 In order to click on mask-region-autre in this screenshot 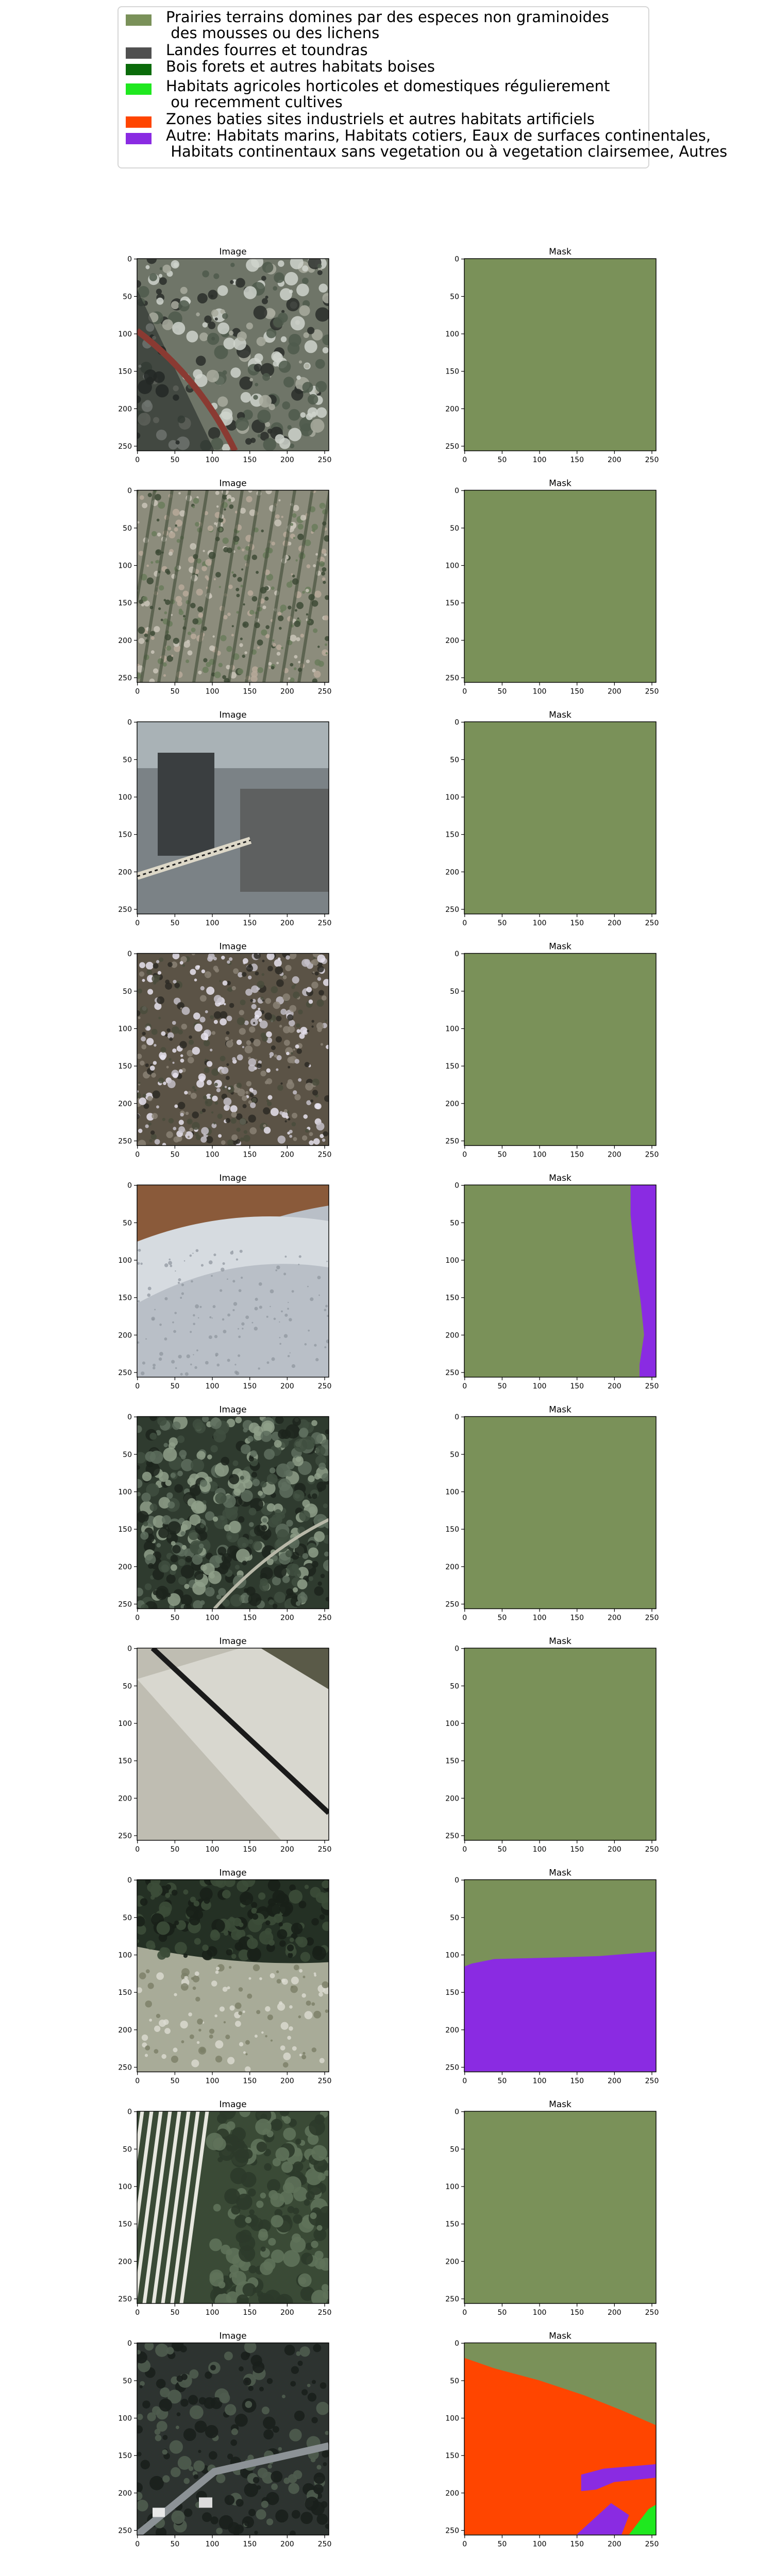, I will do `click(603, 2519)`.